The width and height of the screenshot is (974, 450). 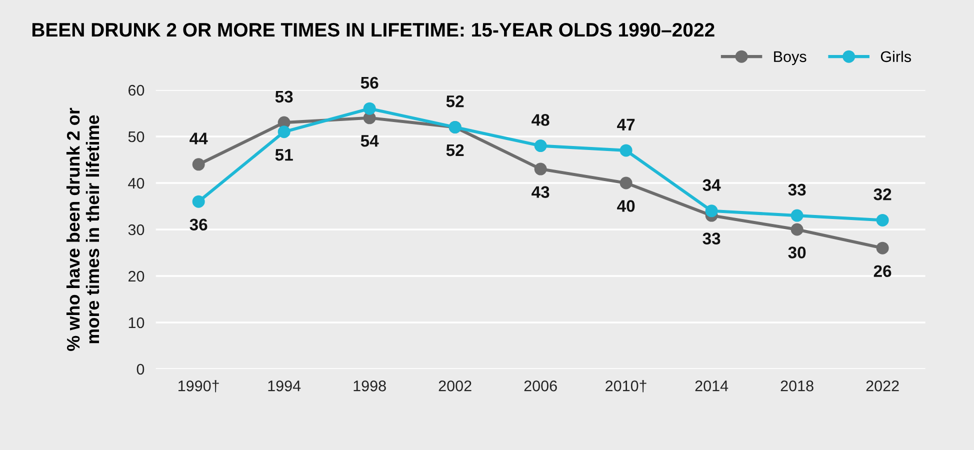 What do you see at coordinates (455, 386) in the screenshot?
I see `x-tick-label: 2002` at bounding box center [455, 386].